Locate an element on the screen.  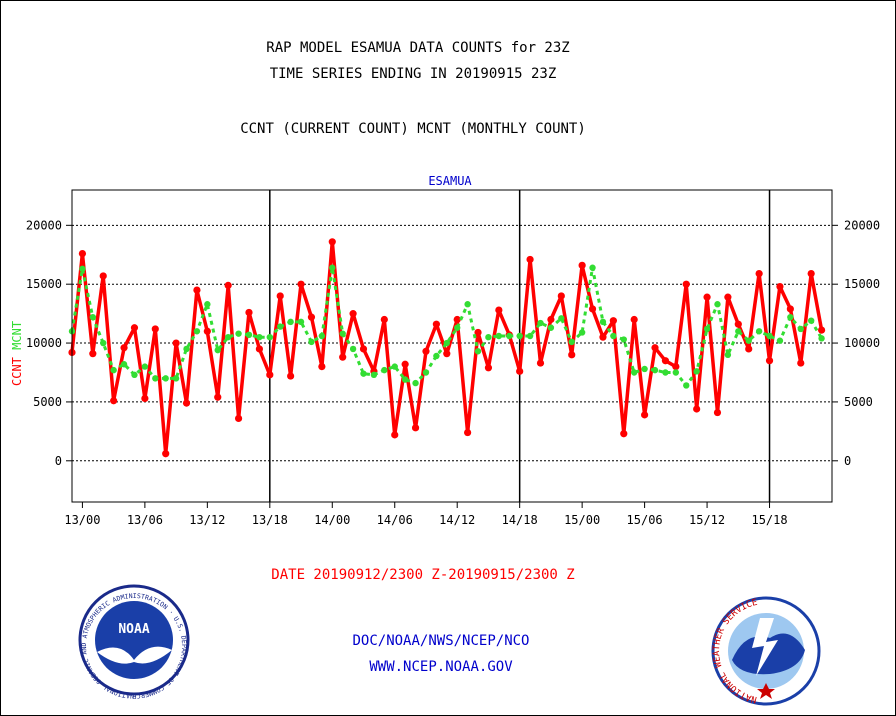
x-tick-label: 14/12 is located at coordinates (457, 520).